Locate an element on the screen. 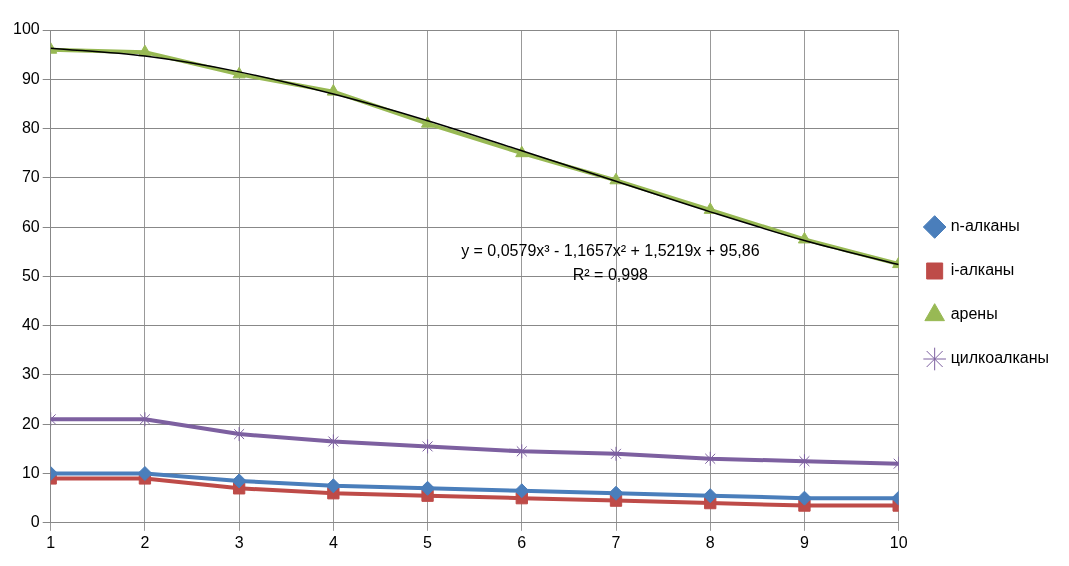 The height and width of the screenshot is (566, 1069). x-tick-label: 4 is located at coordinates (333, 542).